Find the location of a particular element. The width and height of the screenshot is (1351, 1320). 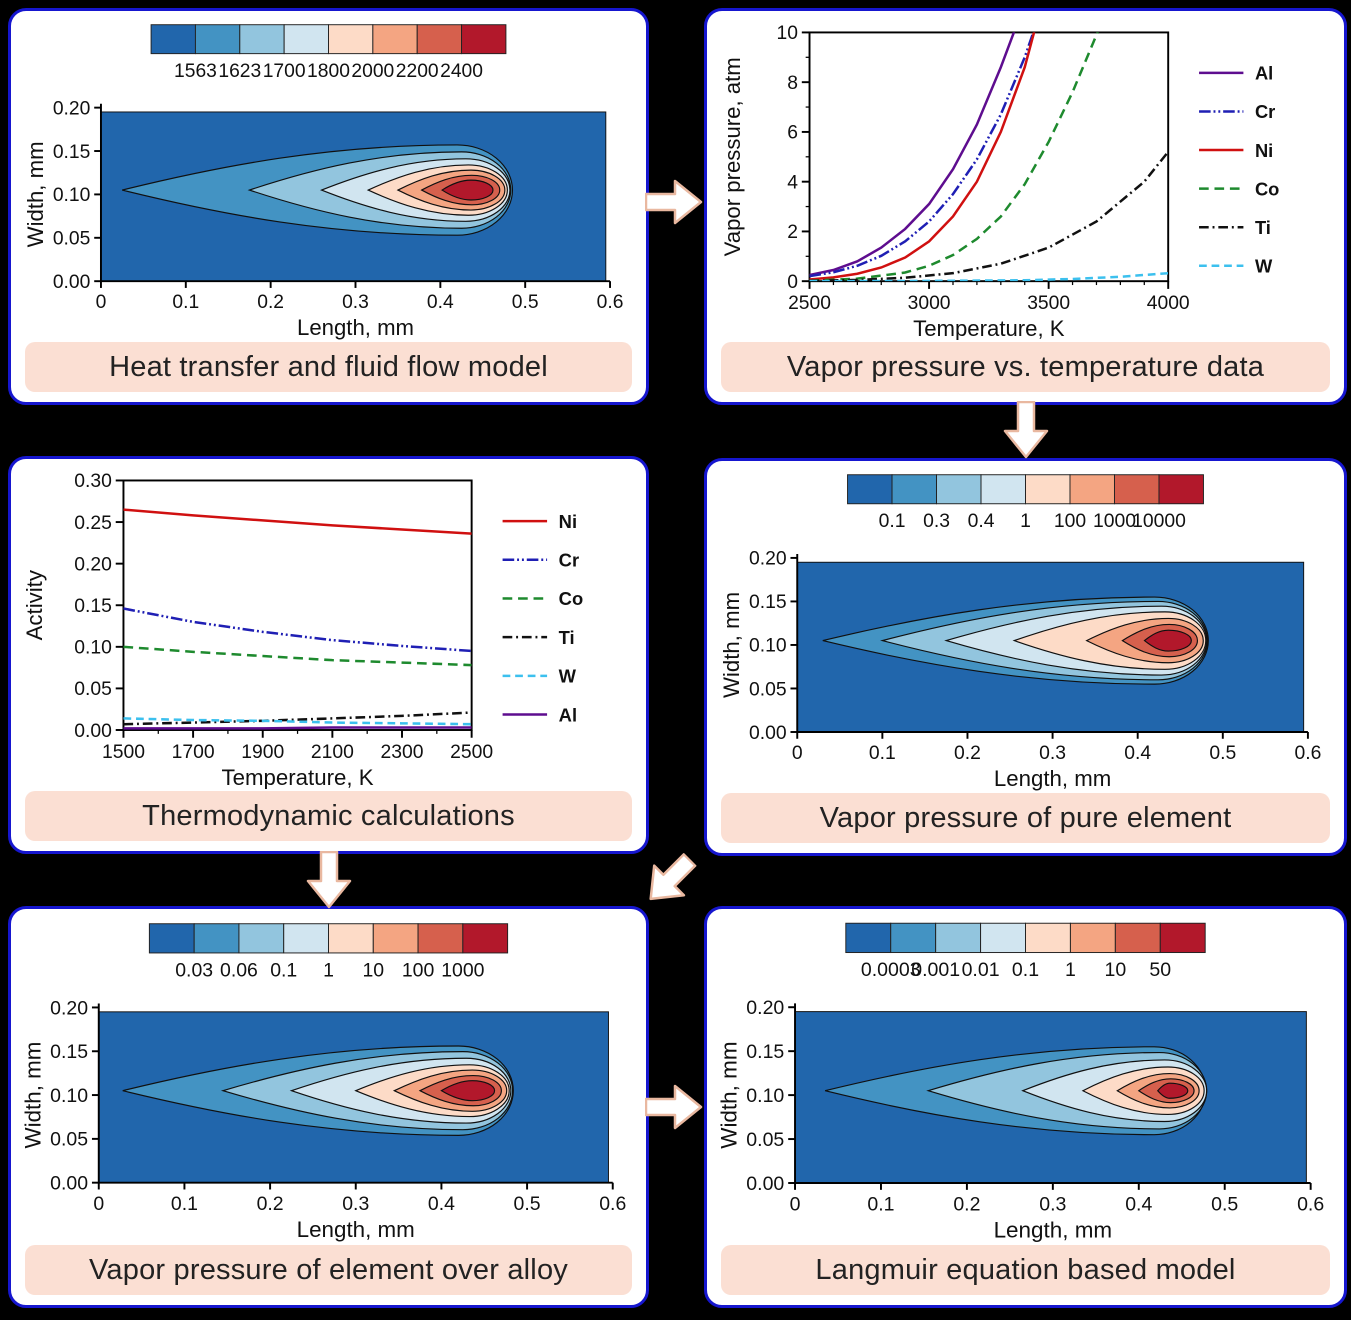

svg-text: 2400 is located at coordinates (461, 71).